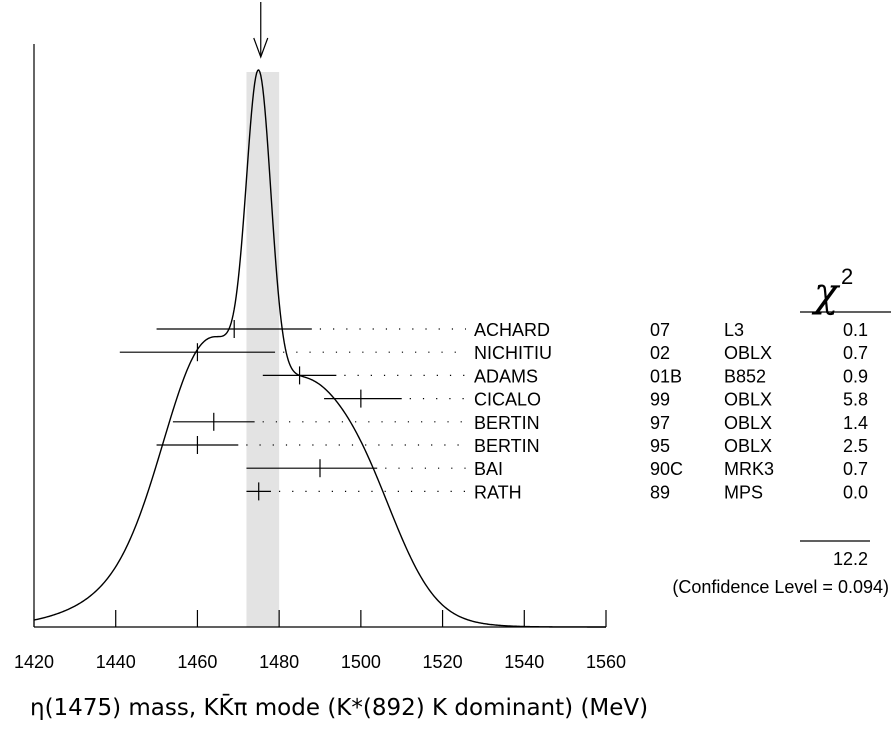  What do you see at coordinates (606, 662) in the screenshot?
I see `x-tick-label: 1560` at bounding box center [606, 662].